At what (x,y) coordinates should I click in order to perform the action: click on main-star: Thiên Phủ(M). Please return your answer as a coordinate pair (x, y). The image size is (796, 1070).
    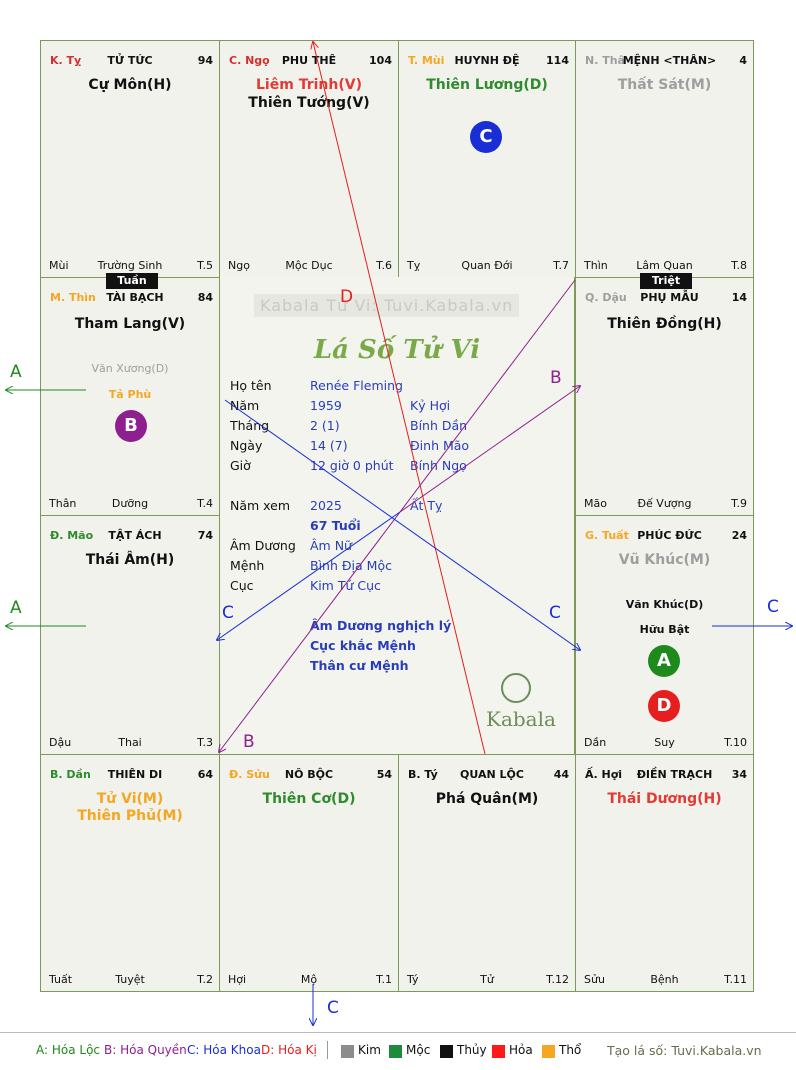
    Looking at the image, I should click on (130, 816).